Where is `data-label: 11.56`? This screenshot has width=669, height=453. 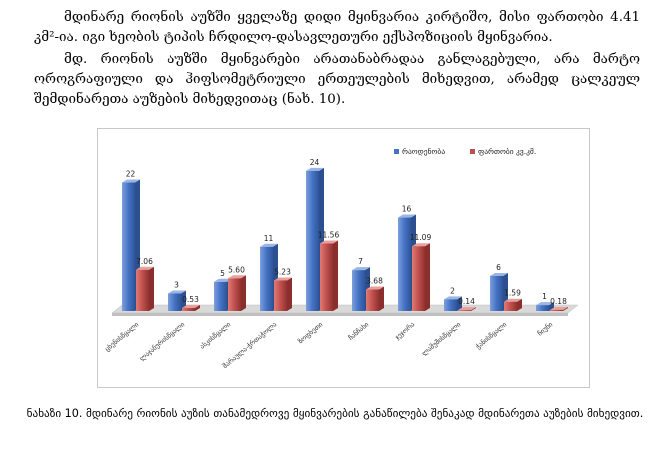
data-label: 11.56 is located at coordinates (329, 234).